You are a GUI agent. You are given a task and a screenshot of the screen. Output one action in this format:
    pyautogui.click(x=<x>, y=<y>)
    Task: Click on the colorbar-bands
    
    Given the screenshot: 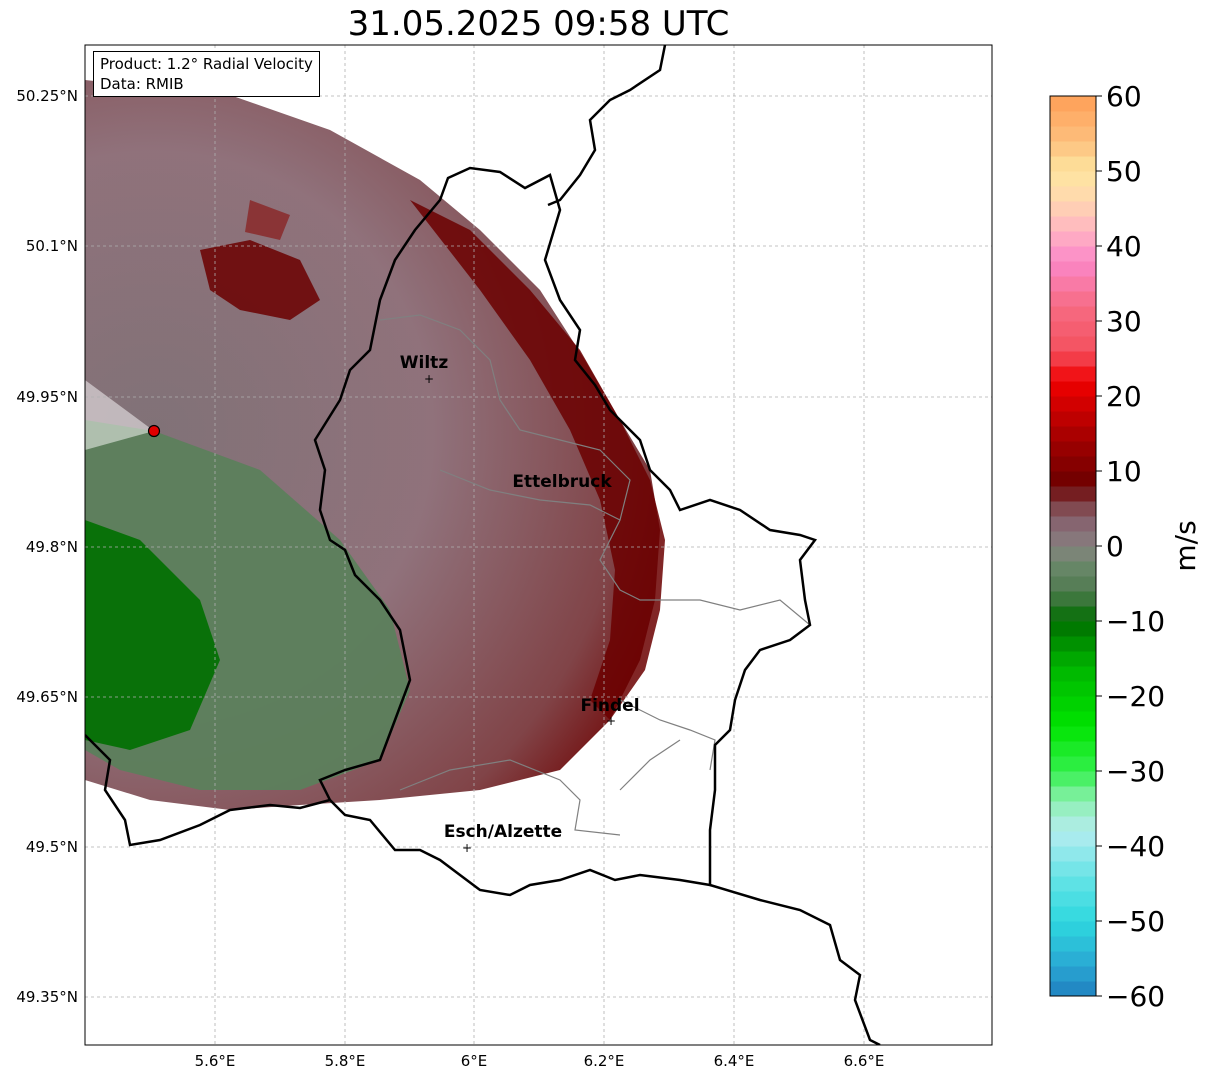 What is the action you would take?
    pyautogui.click(x=1073, y=546)
    